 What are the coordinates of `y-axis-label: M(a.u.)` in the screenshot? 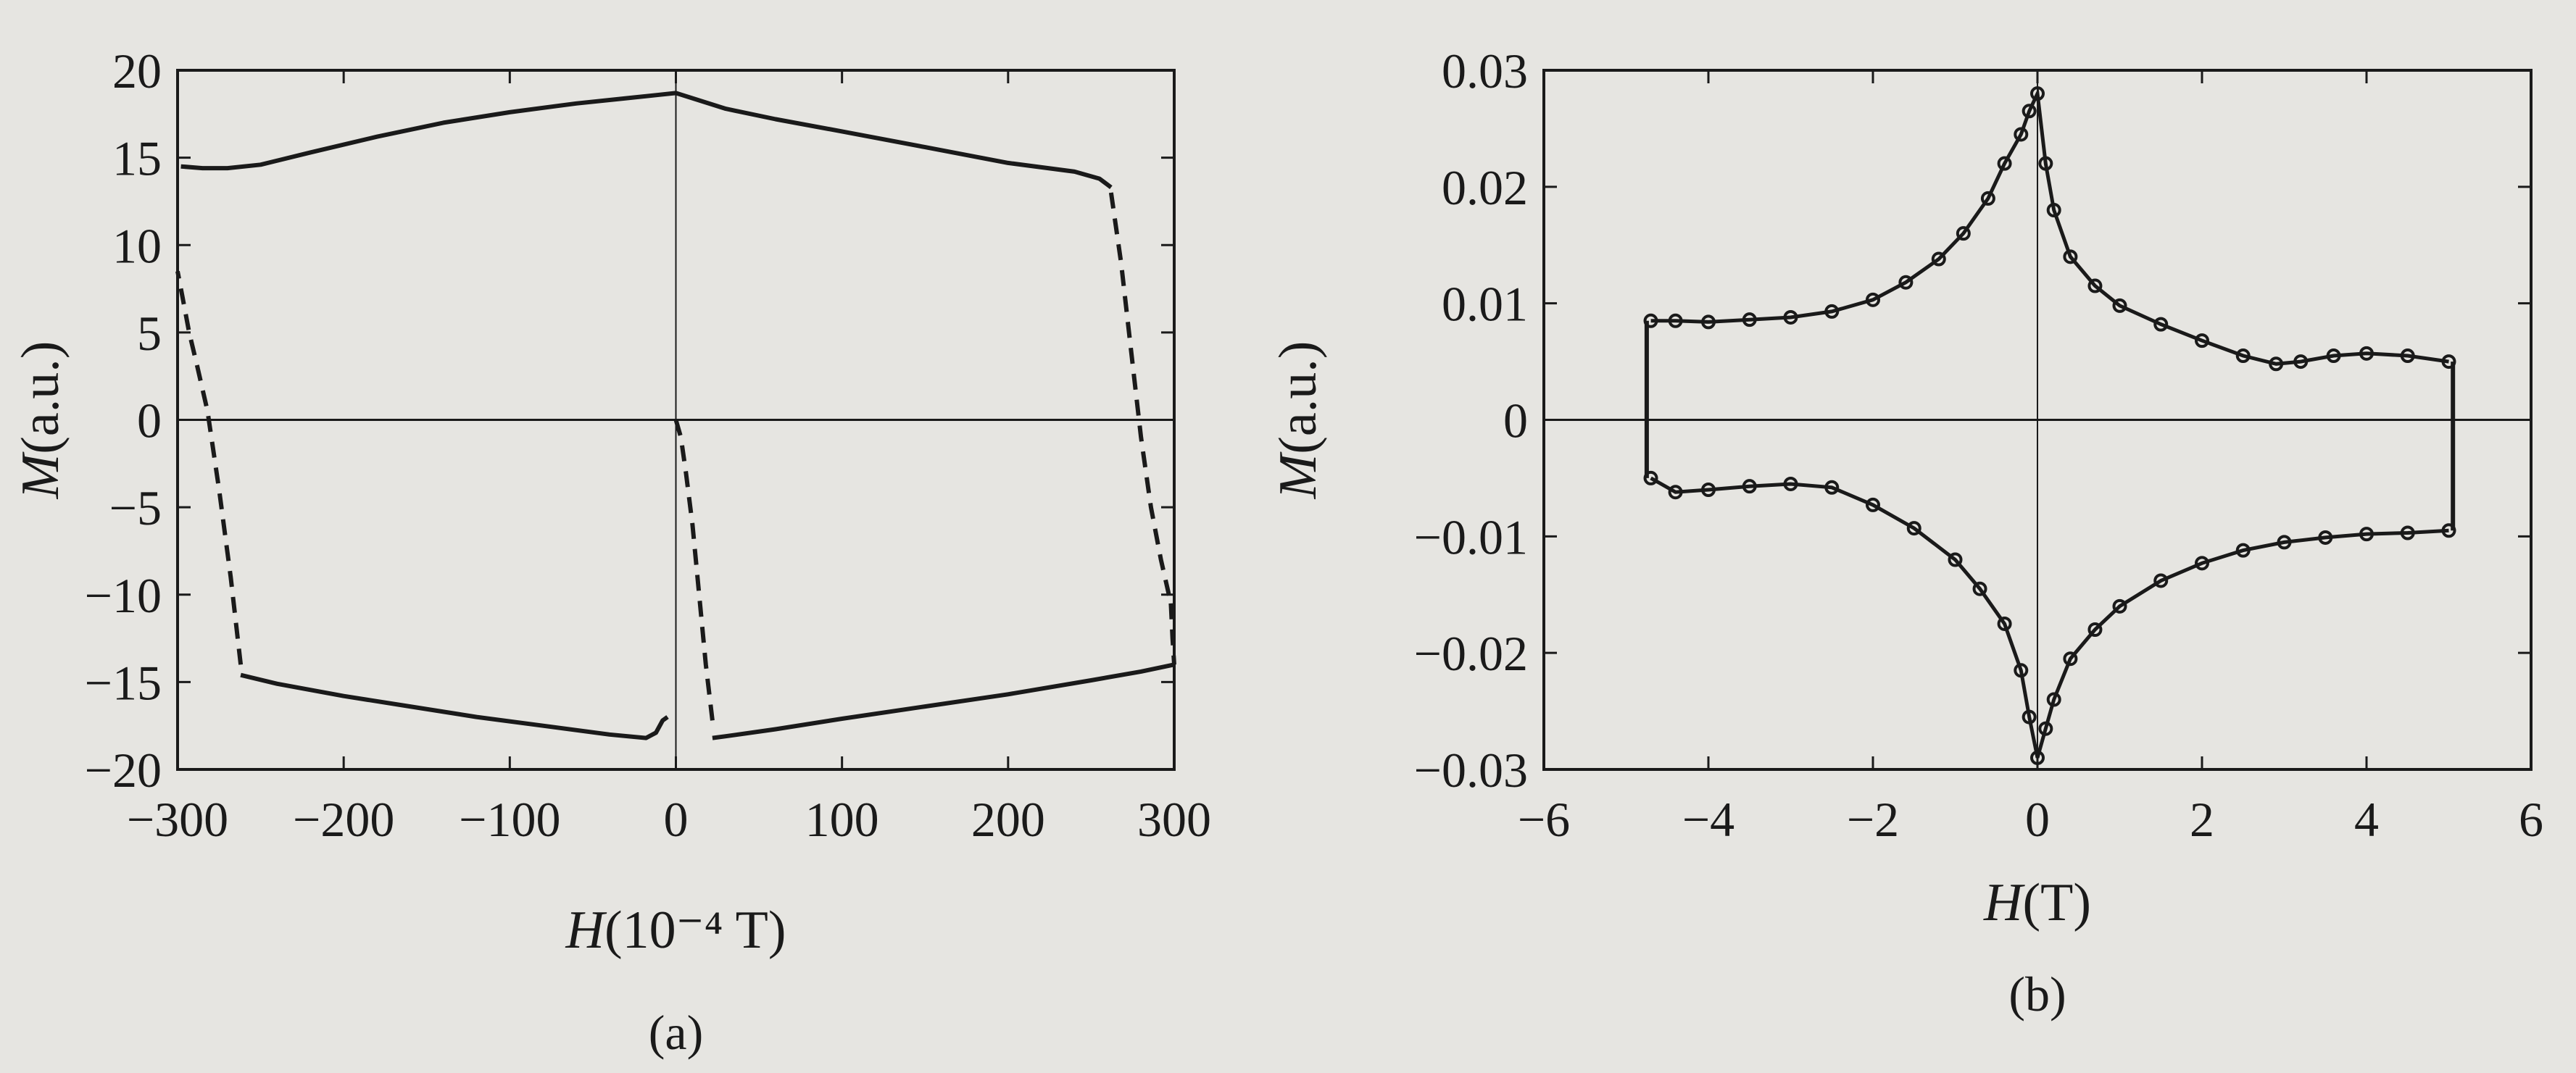 It's located at (40, 420).